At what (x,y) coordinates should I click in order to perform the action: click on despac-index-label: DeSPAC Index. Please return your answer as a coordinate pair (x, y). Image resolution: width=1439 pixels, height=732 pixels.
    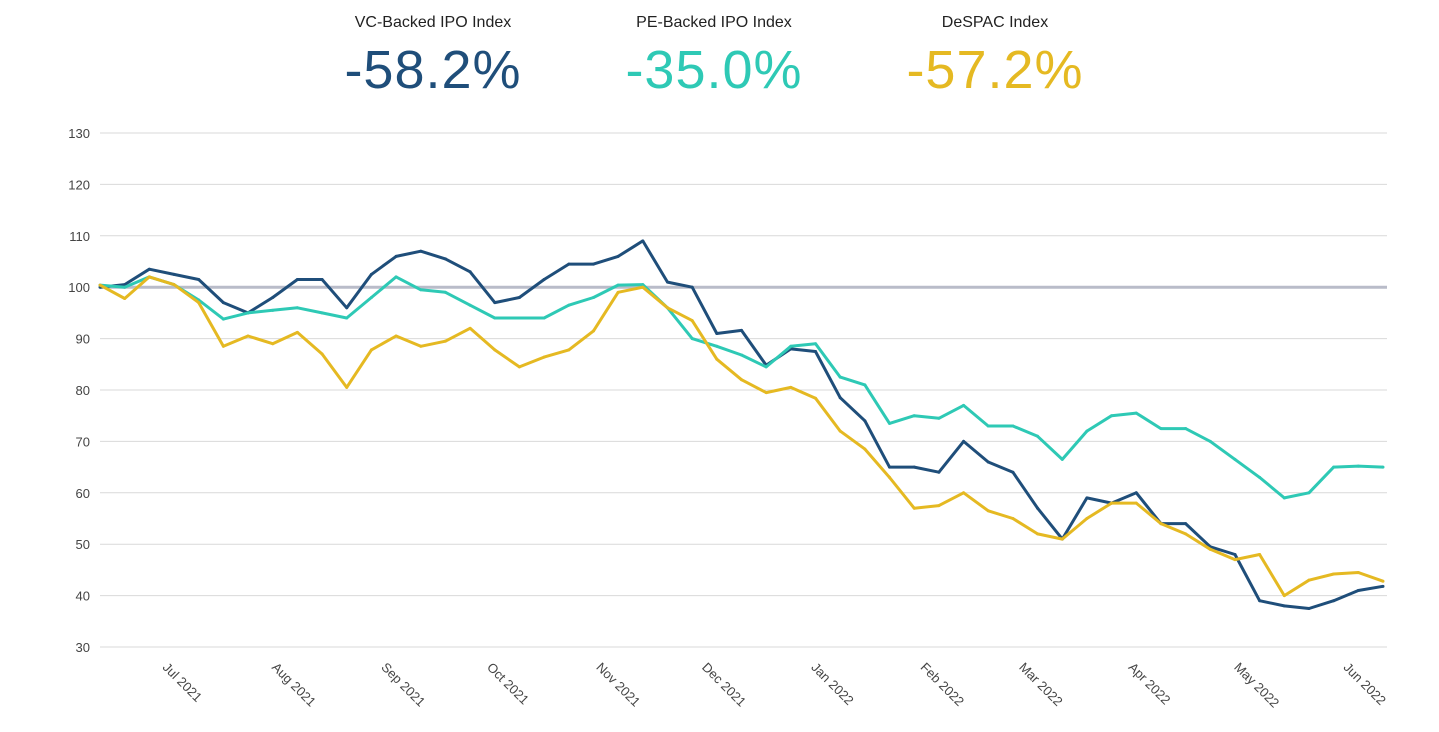
    Looking at the image, I should click on (995, 22).